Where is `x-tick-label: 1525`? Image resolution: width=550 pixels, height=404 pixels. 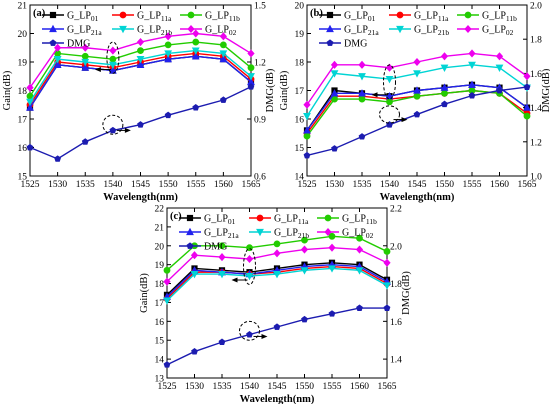 x-tick-label: 1525 is located at coordinates (167, 387).